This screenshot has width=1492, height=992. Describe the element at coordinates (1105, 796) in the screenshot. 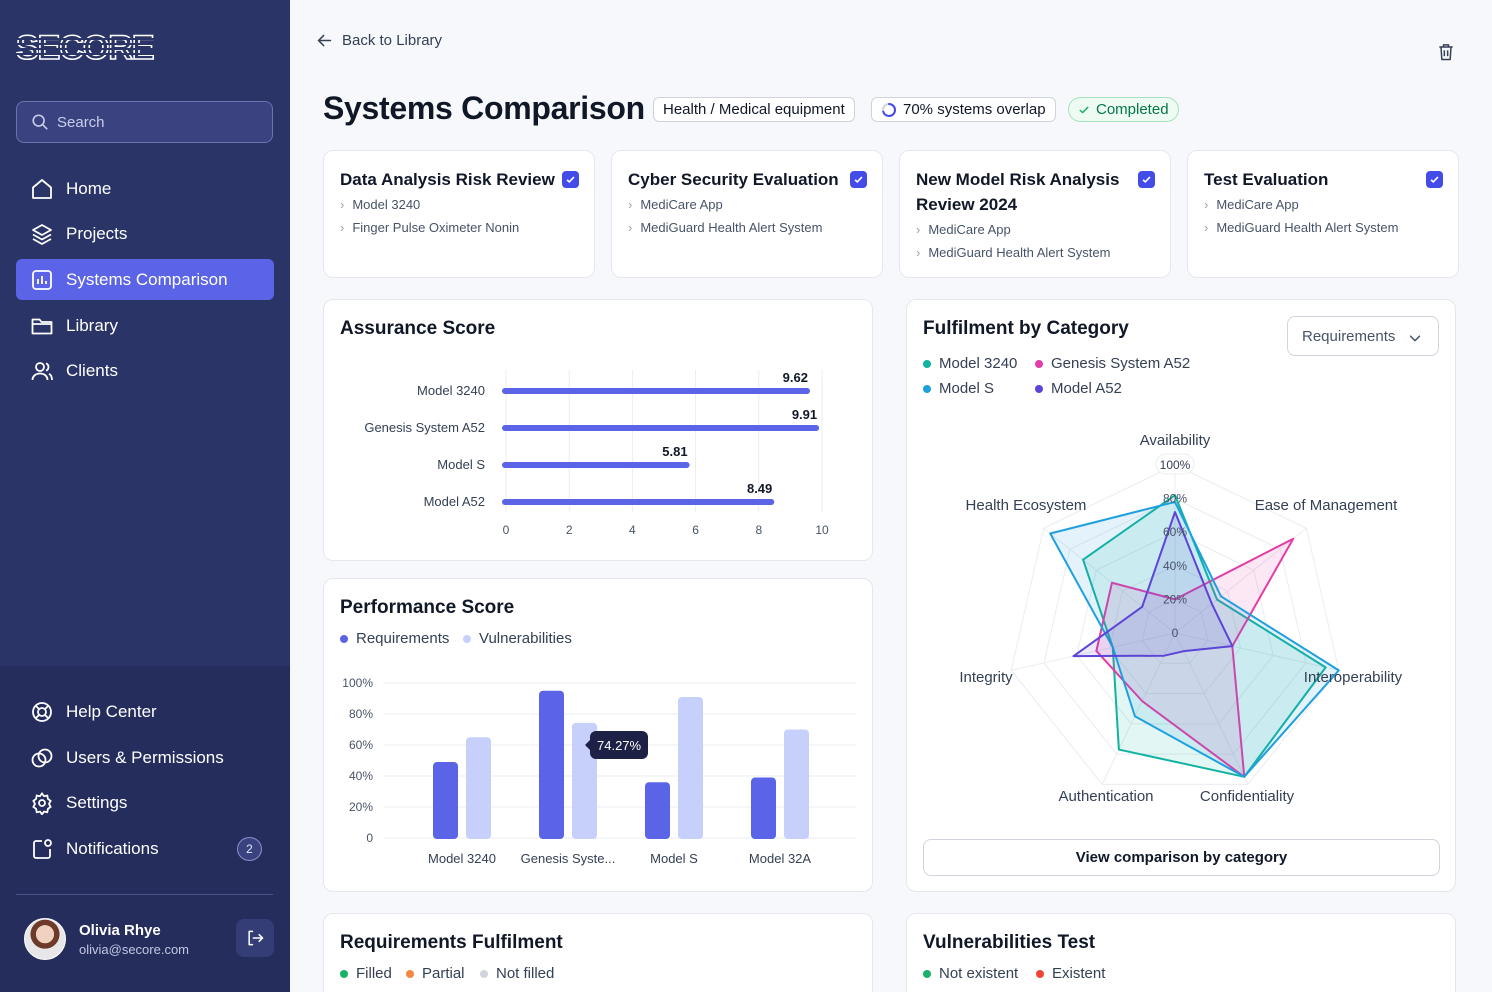

I see `axis-label: Authentication` at that location.